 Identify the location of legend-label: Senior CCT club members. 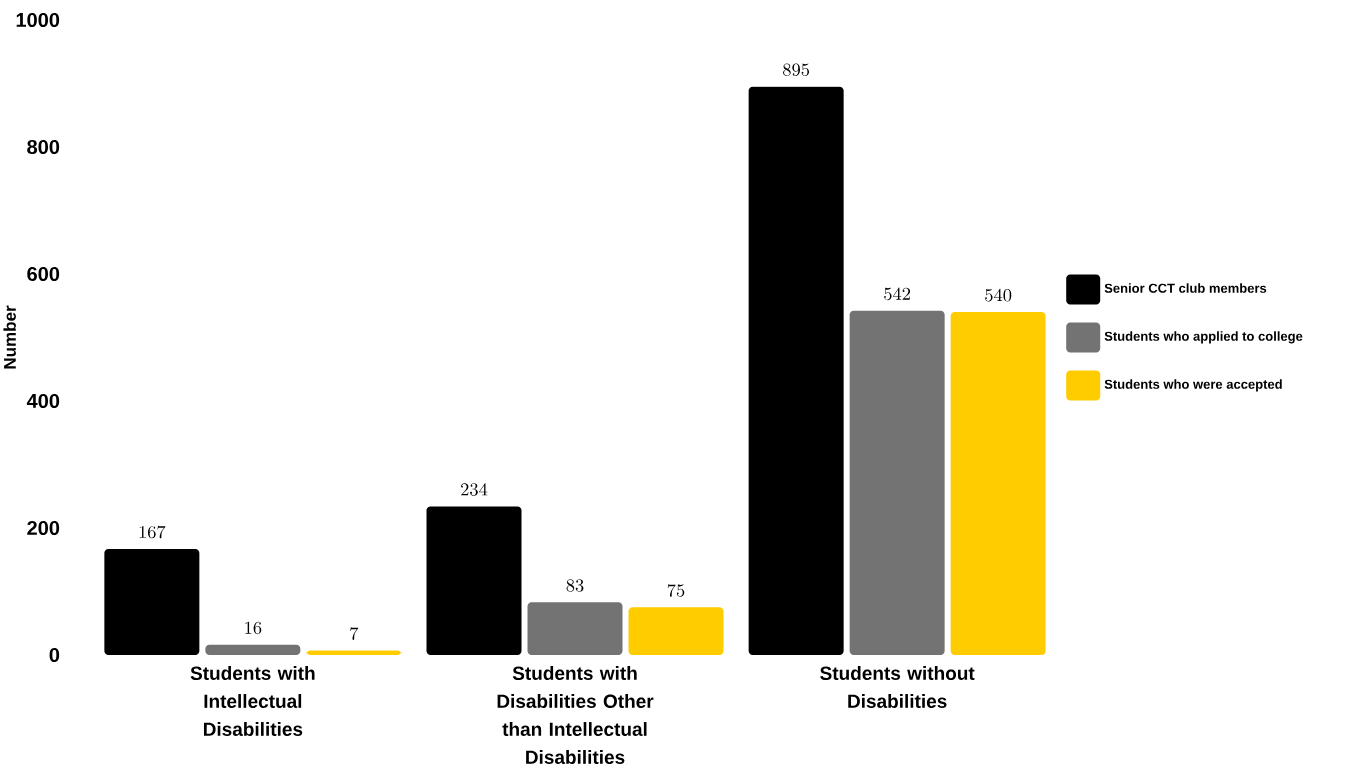
(1185, 288).